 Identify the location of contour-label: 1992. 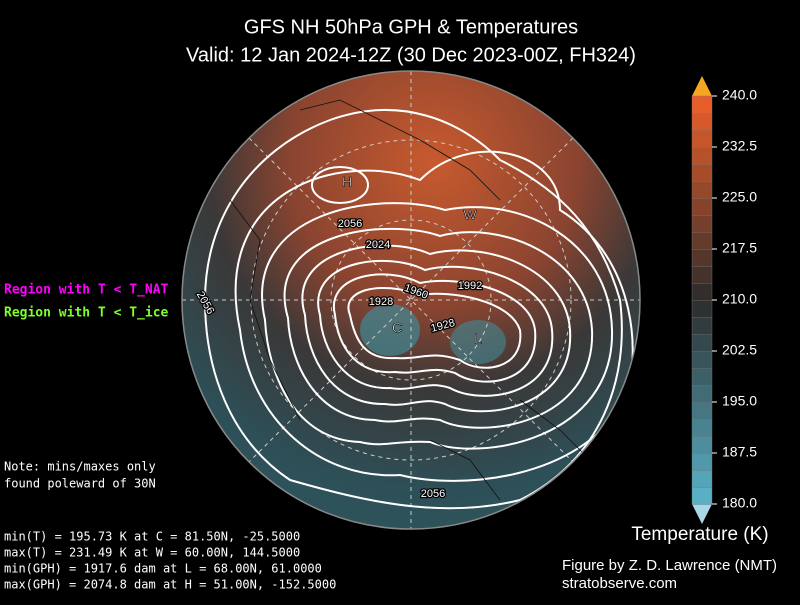
(470, 286).